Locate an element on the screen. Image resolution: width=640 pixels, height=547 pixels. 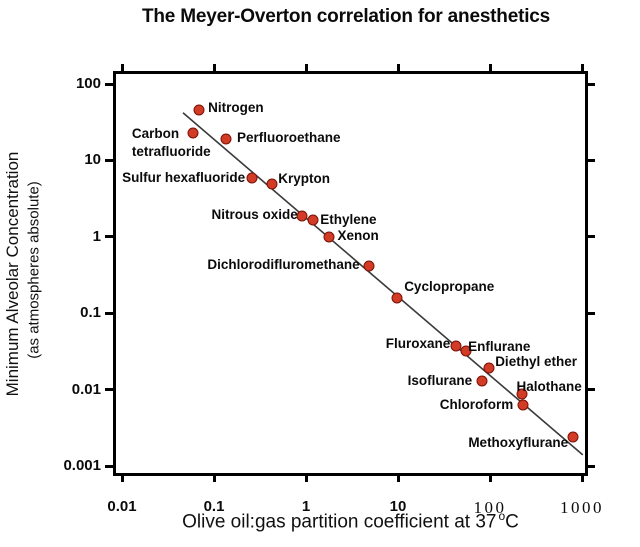
point-xenon is located at coordinates (329, 237).